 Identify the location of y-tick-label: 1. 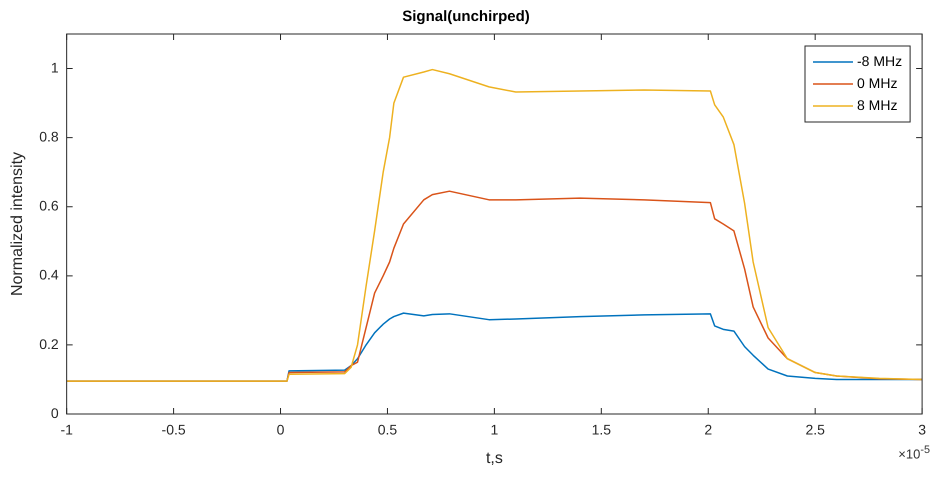
(54, 67).